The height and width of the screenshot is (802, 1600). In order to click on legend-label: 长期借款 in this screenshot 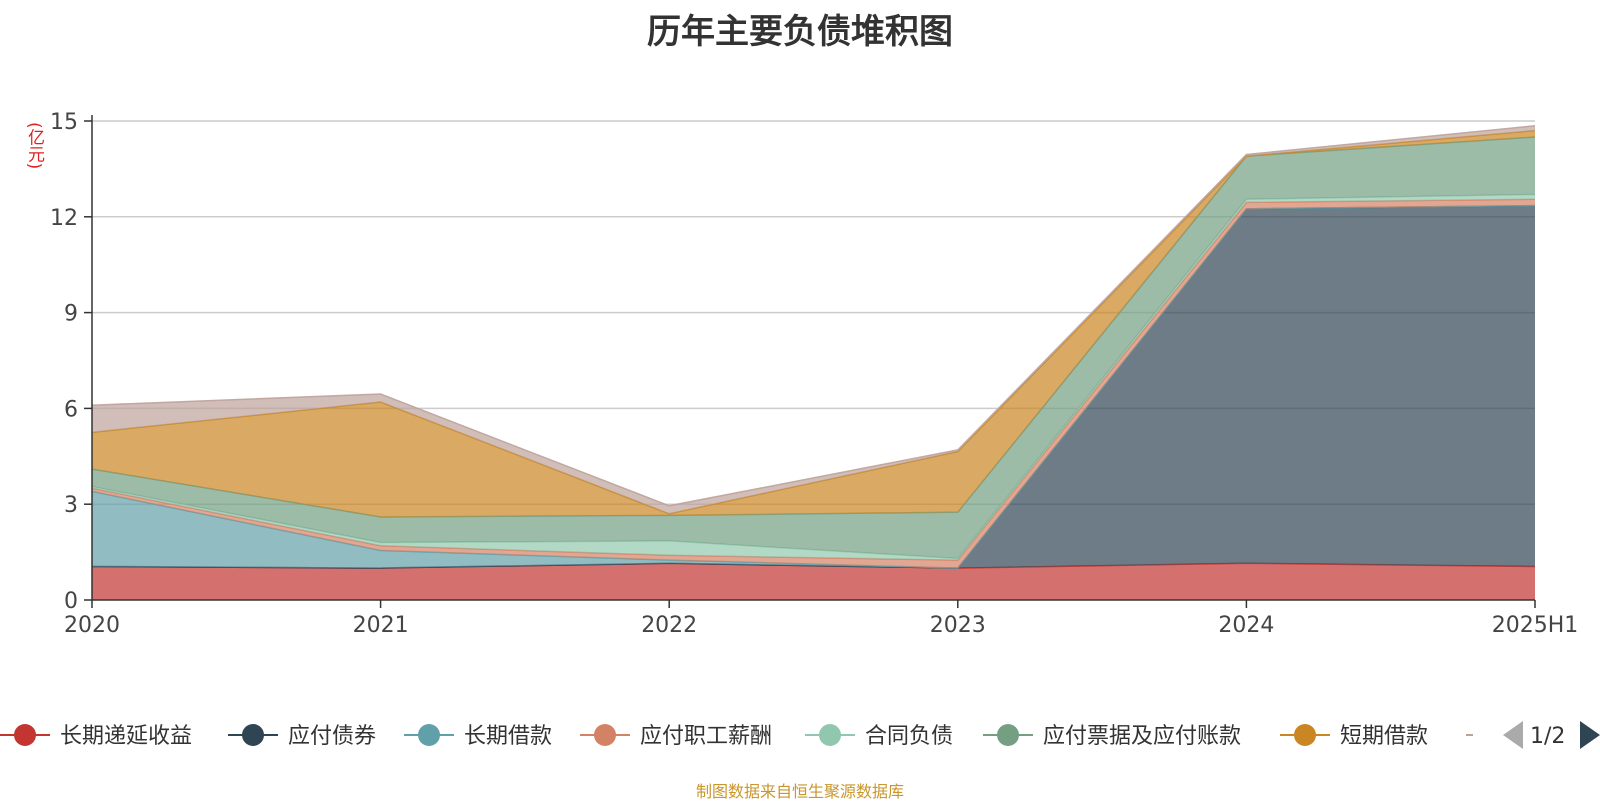, I will do `click(508, 736)`.